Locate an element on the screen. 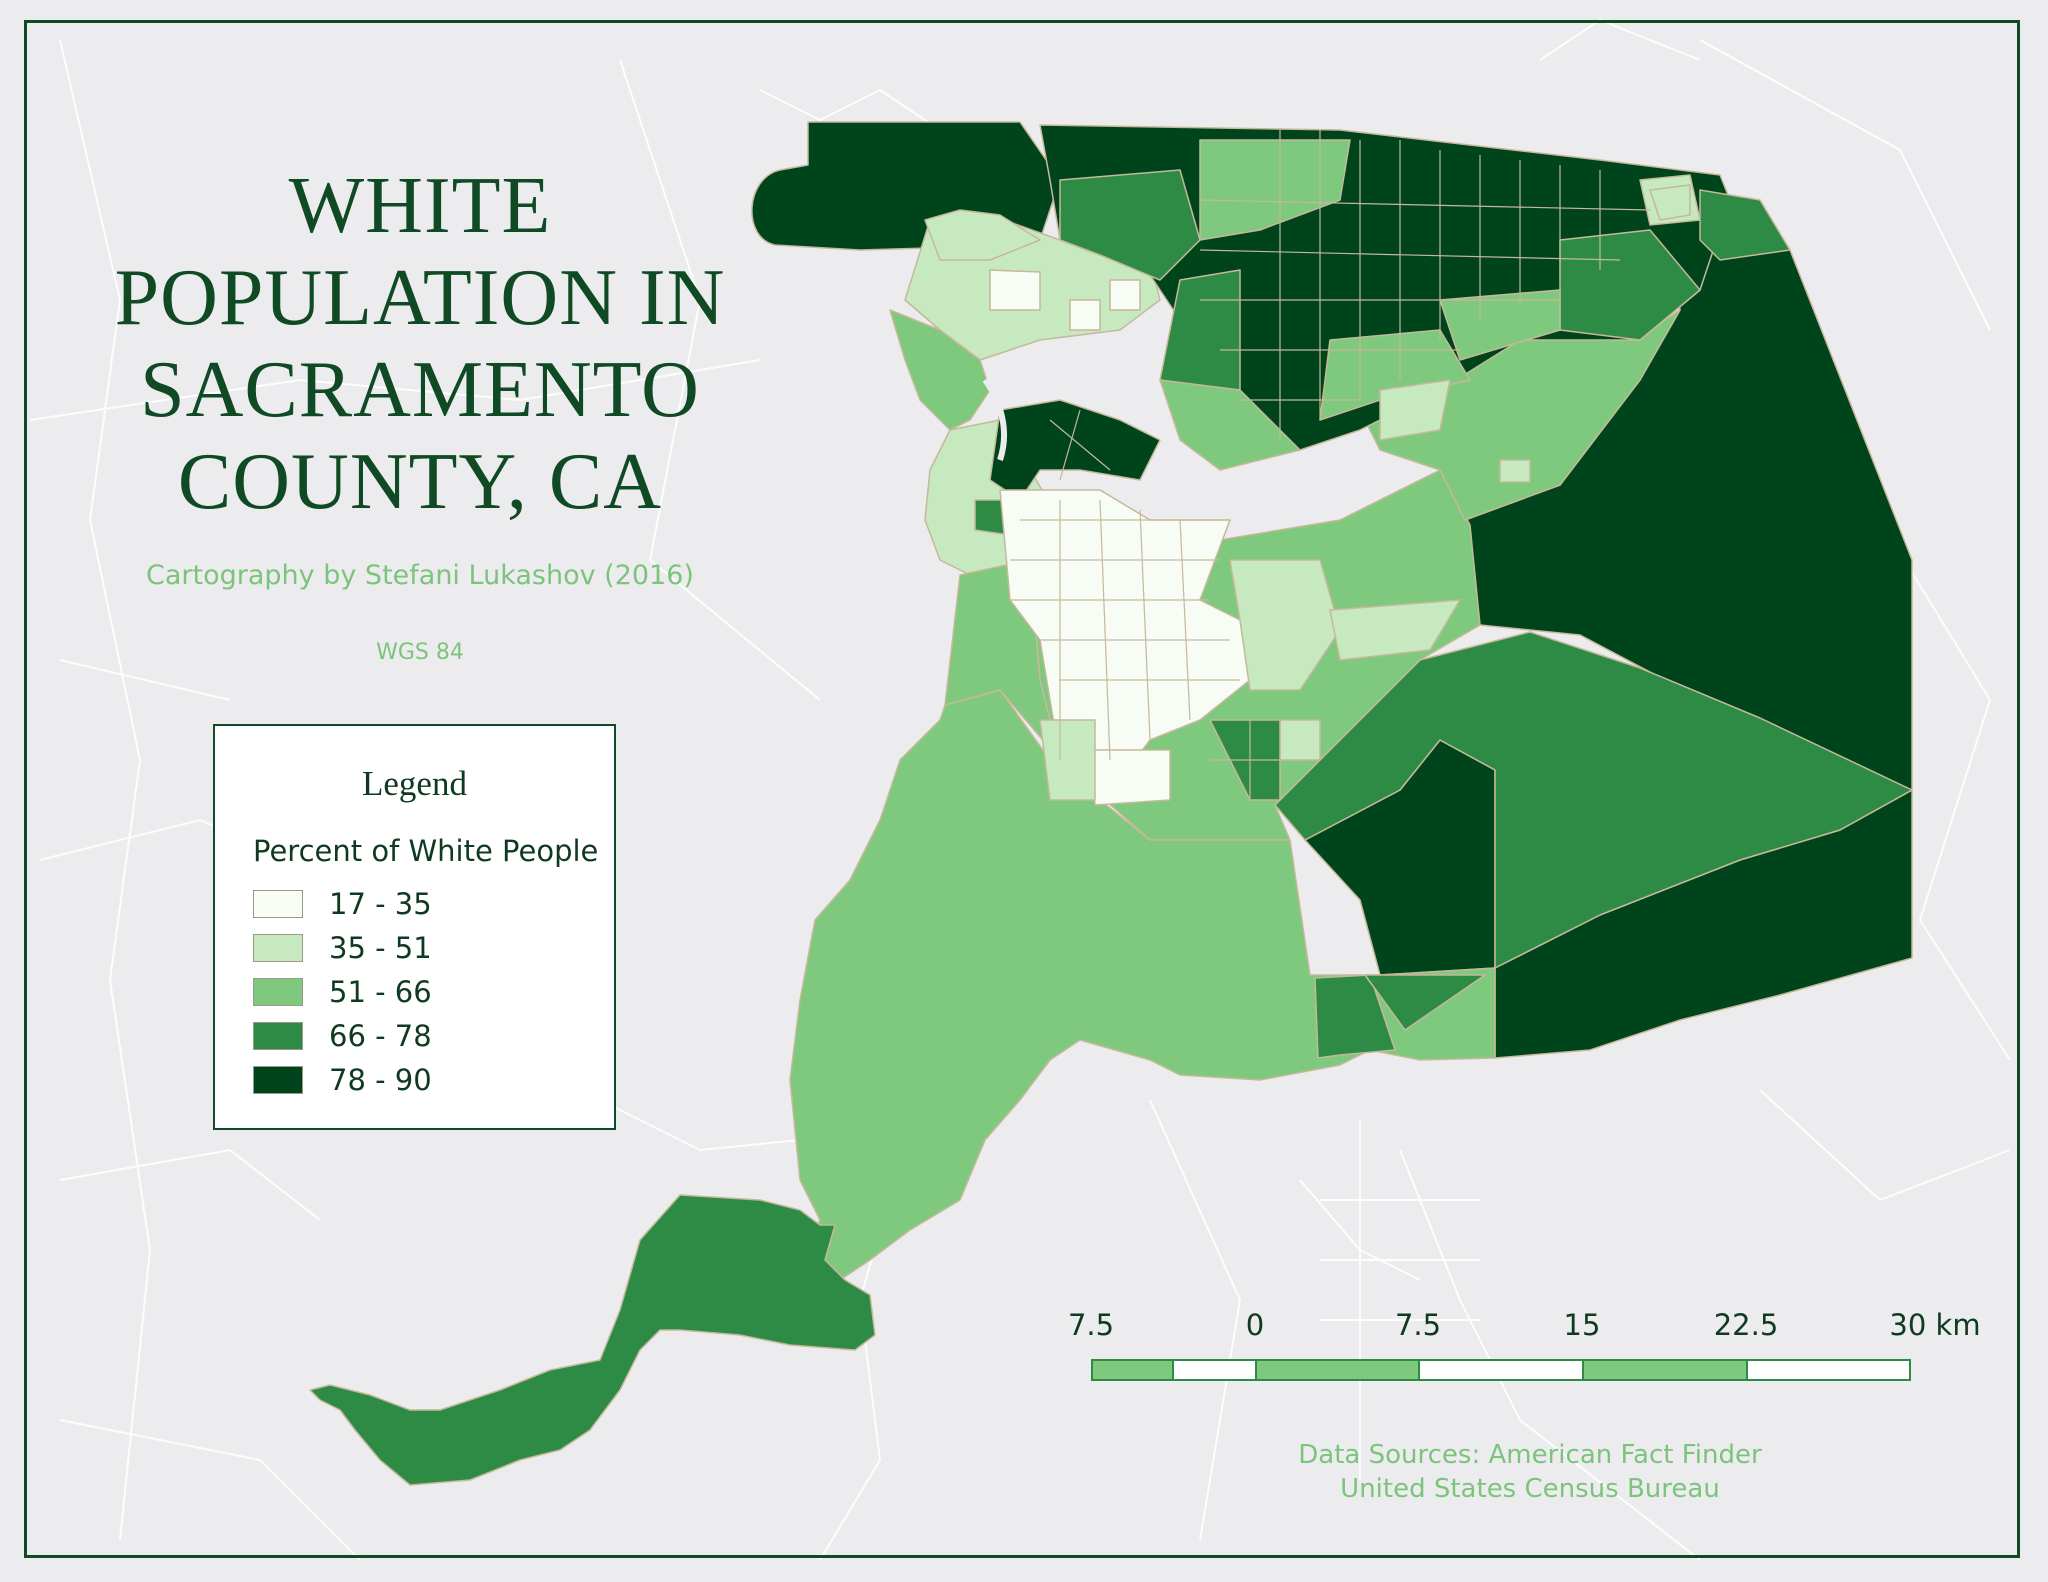  scale-label: 0 is located at coordinates (1255, 1325).